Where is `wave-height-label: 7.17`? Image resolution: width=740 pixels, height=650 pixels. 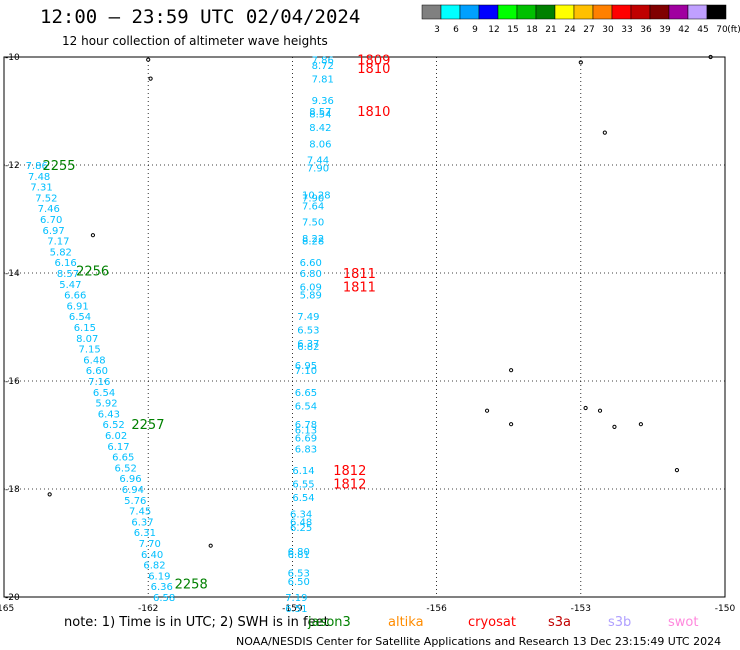 wave-height-label: 7.17 is located at coordinates (58, 242).